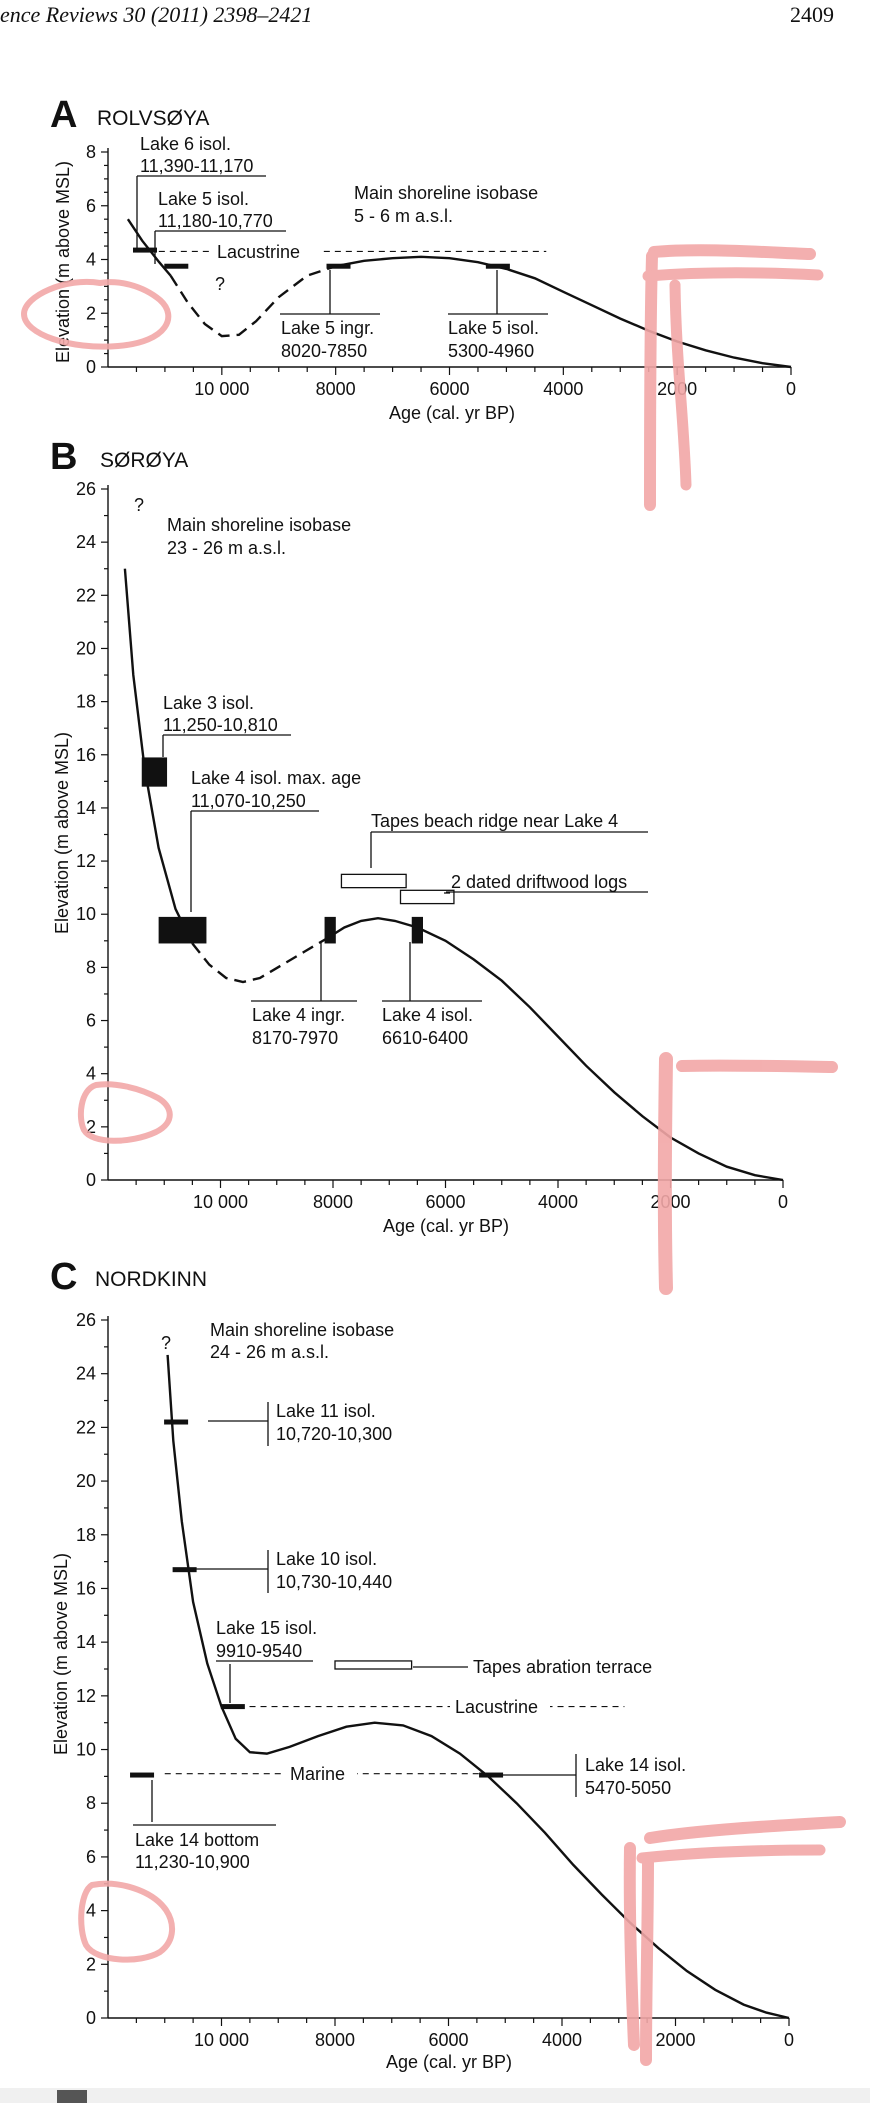 Image resolution: width=870 pixels, height=2103 pixels. I want to click on panel-c-leaders, so click(355, 1614).